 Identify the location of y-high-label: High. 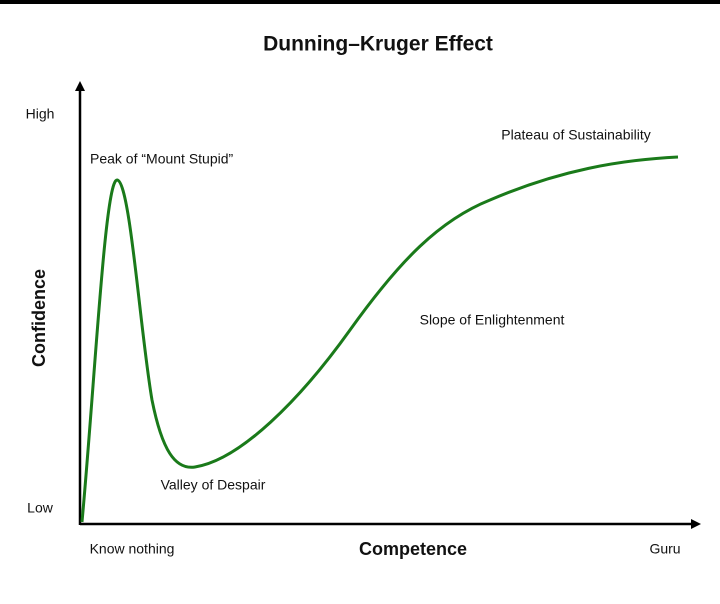
(40, 114).